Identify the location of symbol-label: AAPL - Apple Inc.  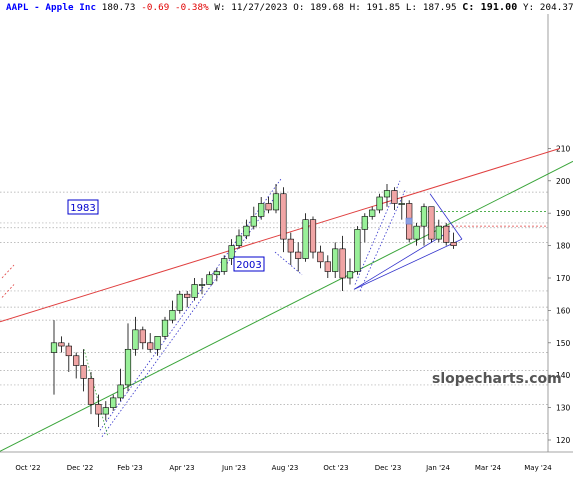
(51, 7).